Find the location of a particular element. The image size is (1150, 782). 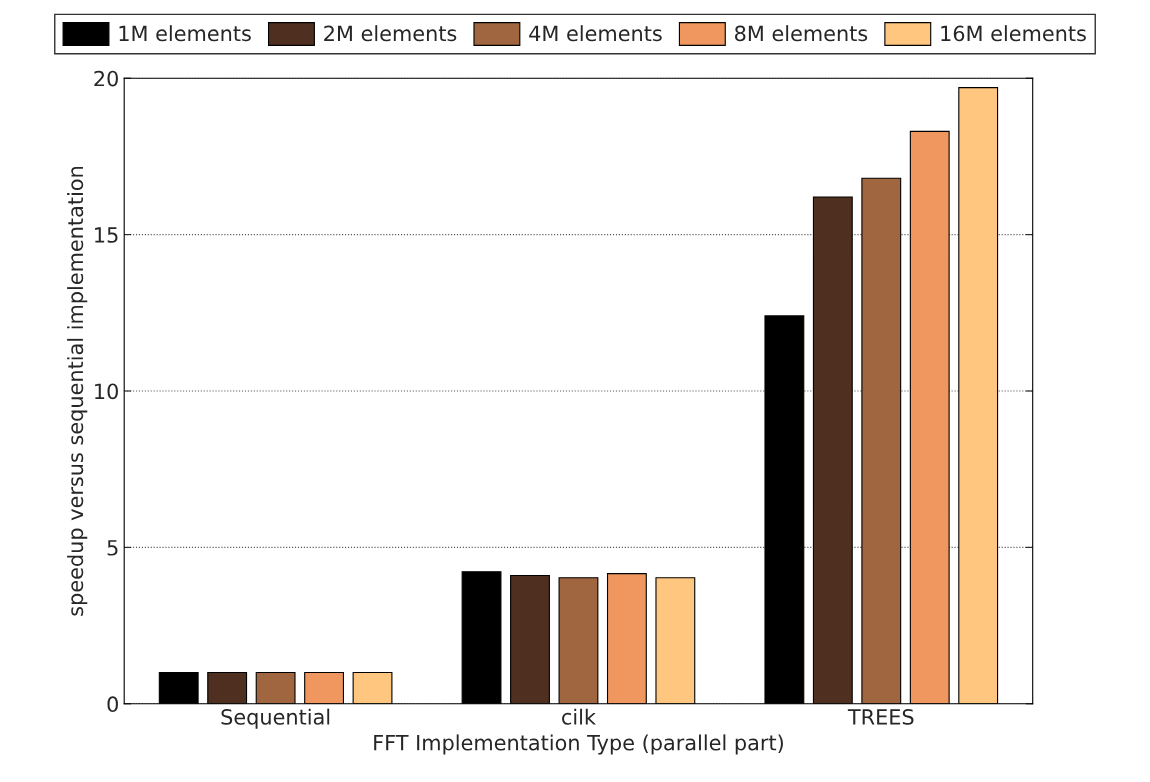

y-axis-title: speedup versus sequential implementation is located at coordinates (77, 391).